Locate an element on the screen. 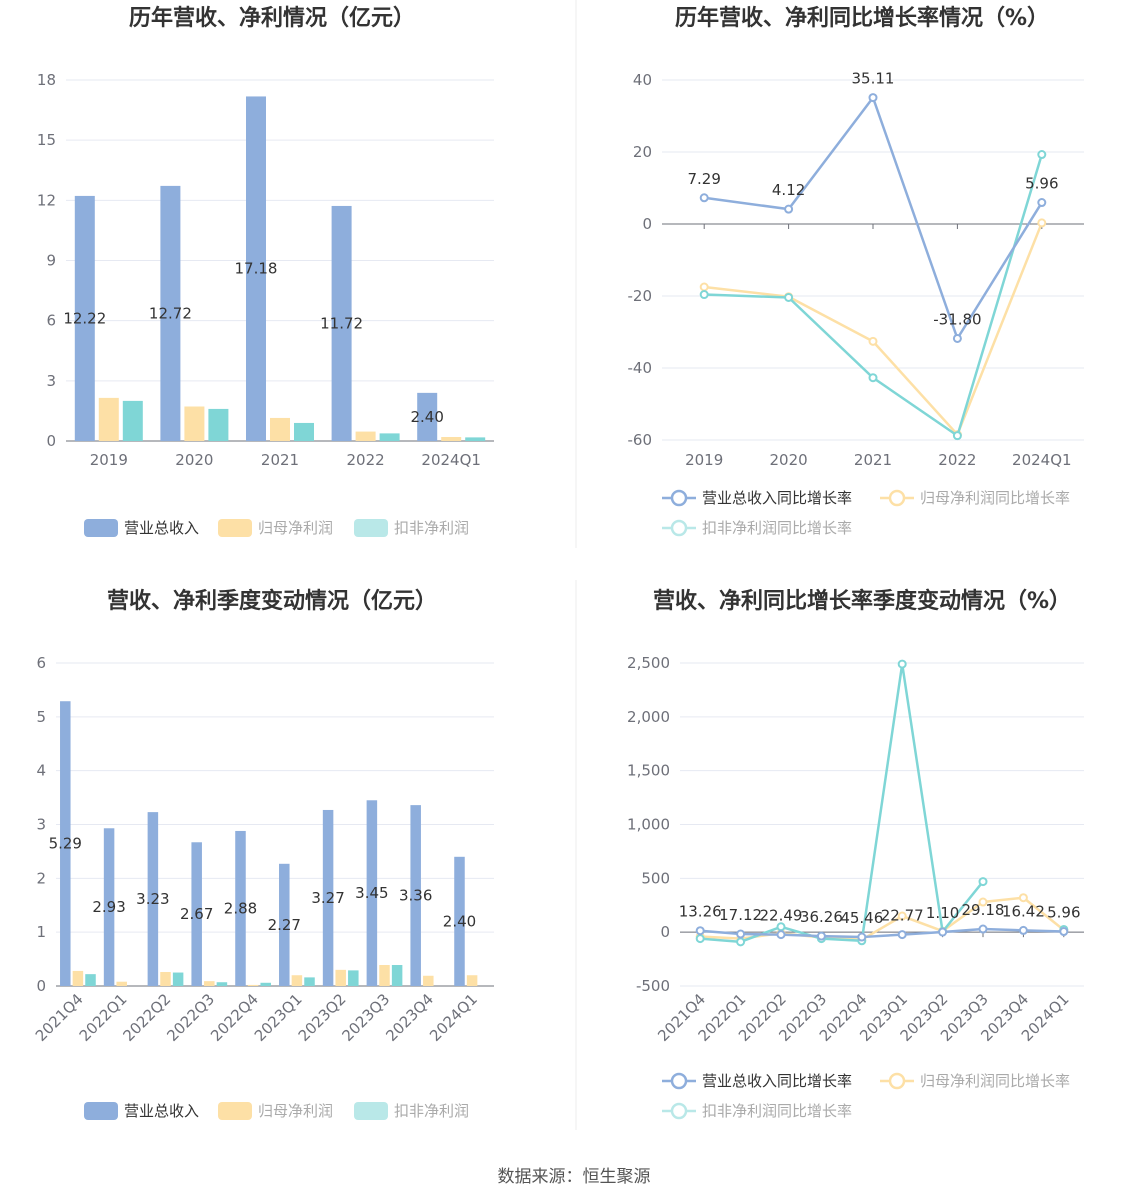 The height and width of the screenshot is (1202, 1148). x-tick-label: 2022Q1 is located at coordinates (103, 1017).